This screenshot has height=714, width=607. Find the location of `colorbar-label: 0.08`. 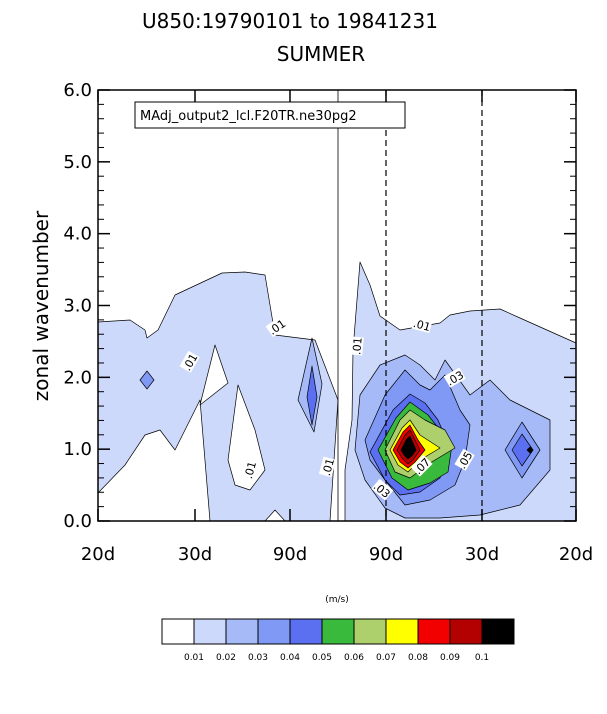

colorbar-label: 0.08 is located at coordinates (418, 658).